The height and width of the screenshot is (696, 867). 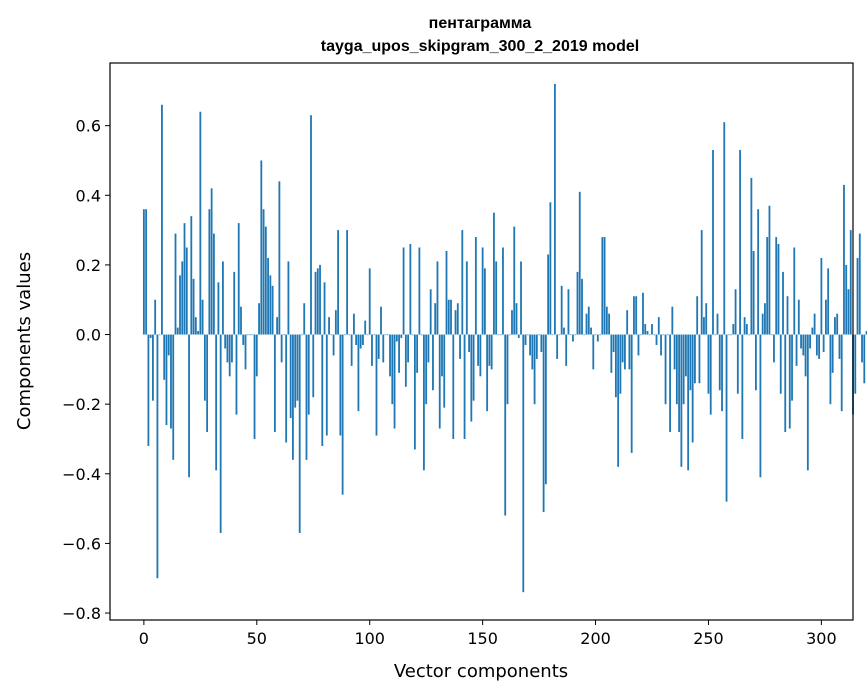 I want to click on y-tick-label: 0.4, so click(x=88, y=195).